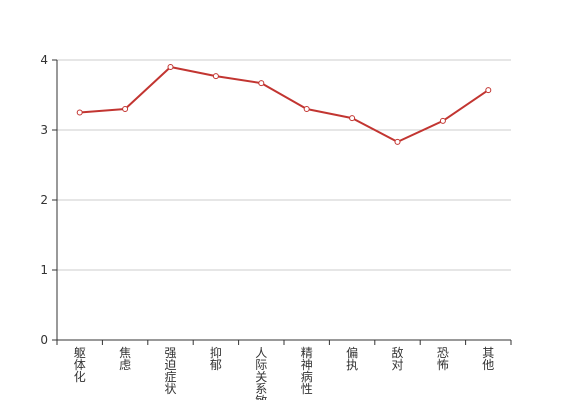  What do you see at coordinates (216, 358) in the screenshot?
I see `x-tick-label: 抑郁` at bounding box center [216, 358].